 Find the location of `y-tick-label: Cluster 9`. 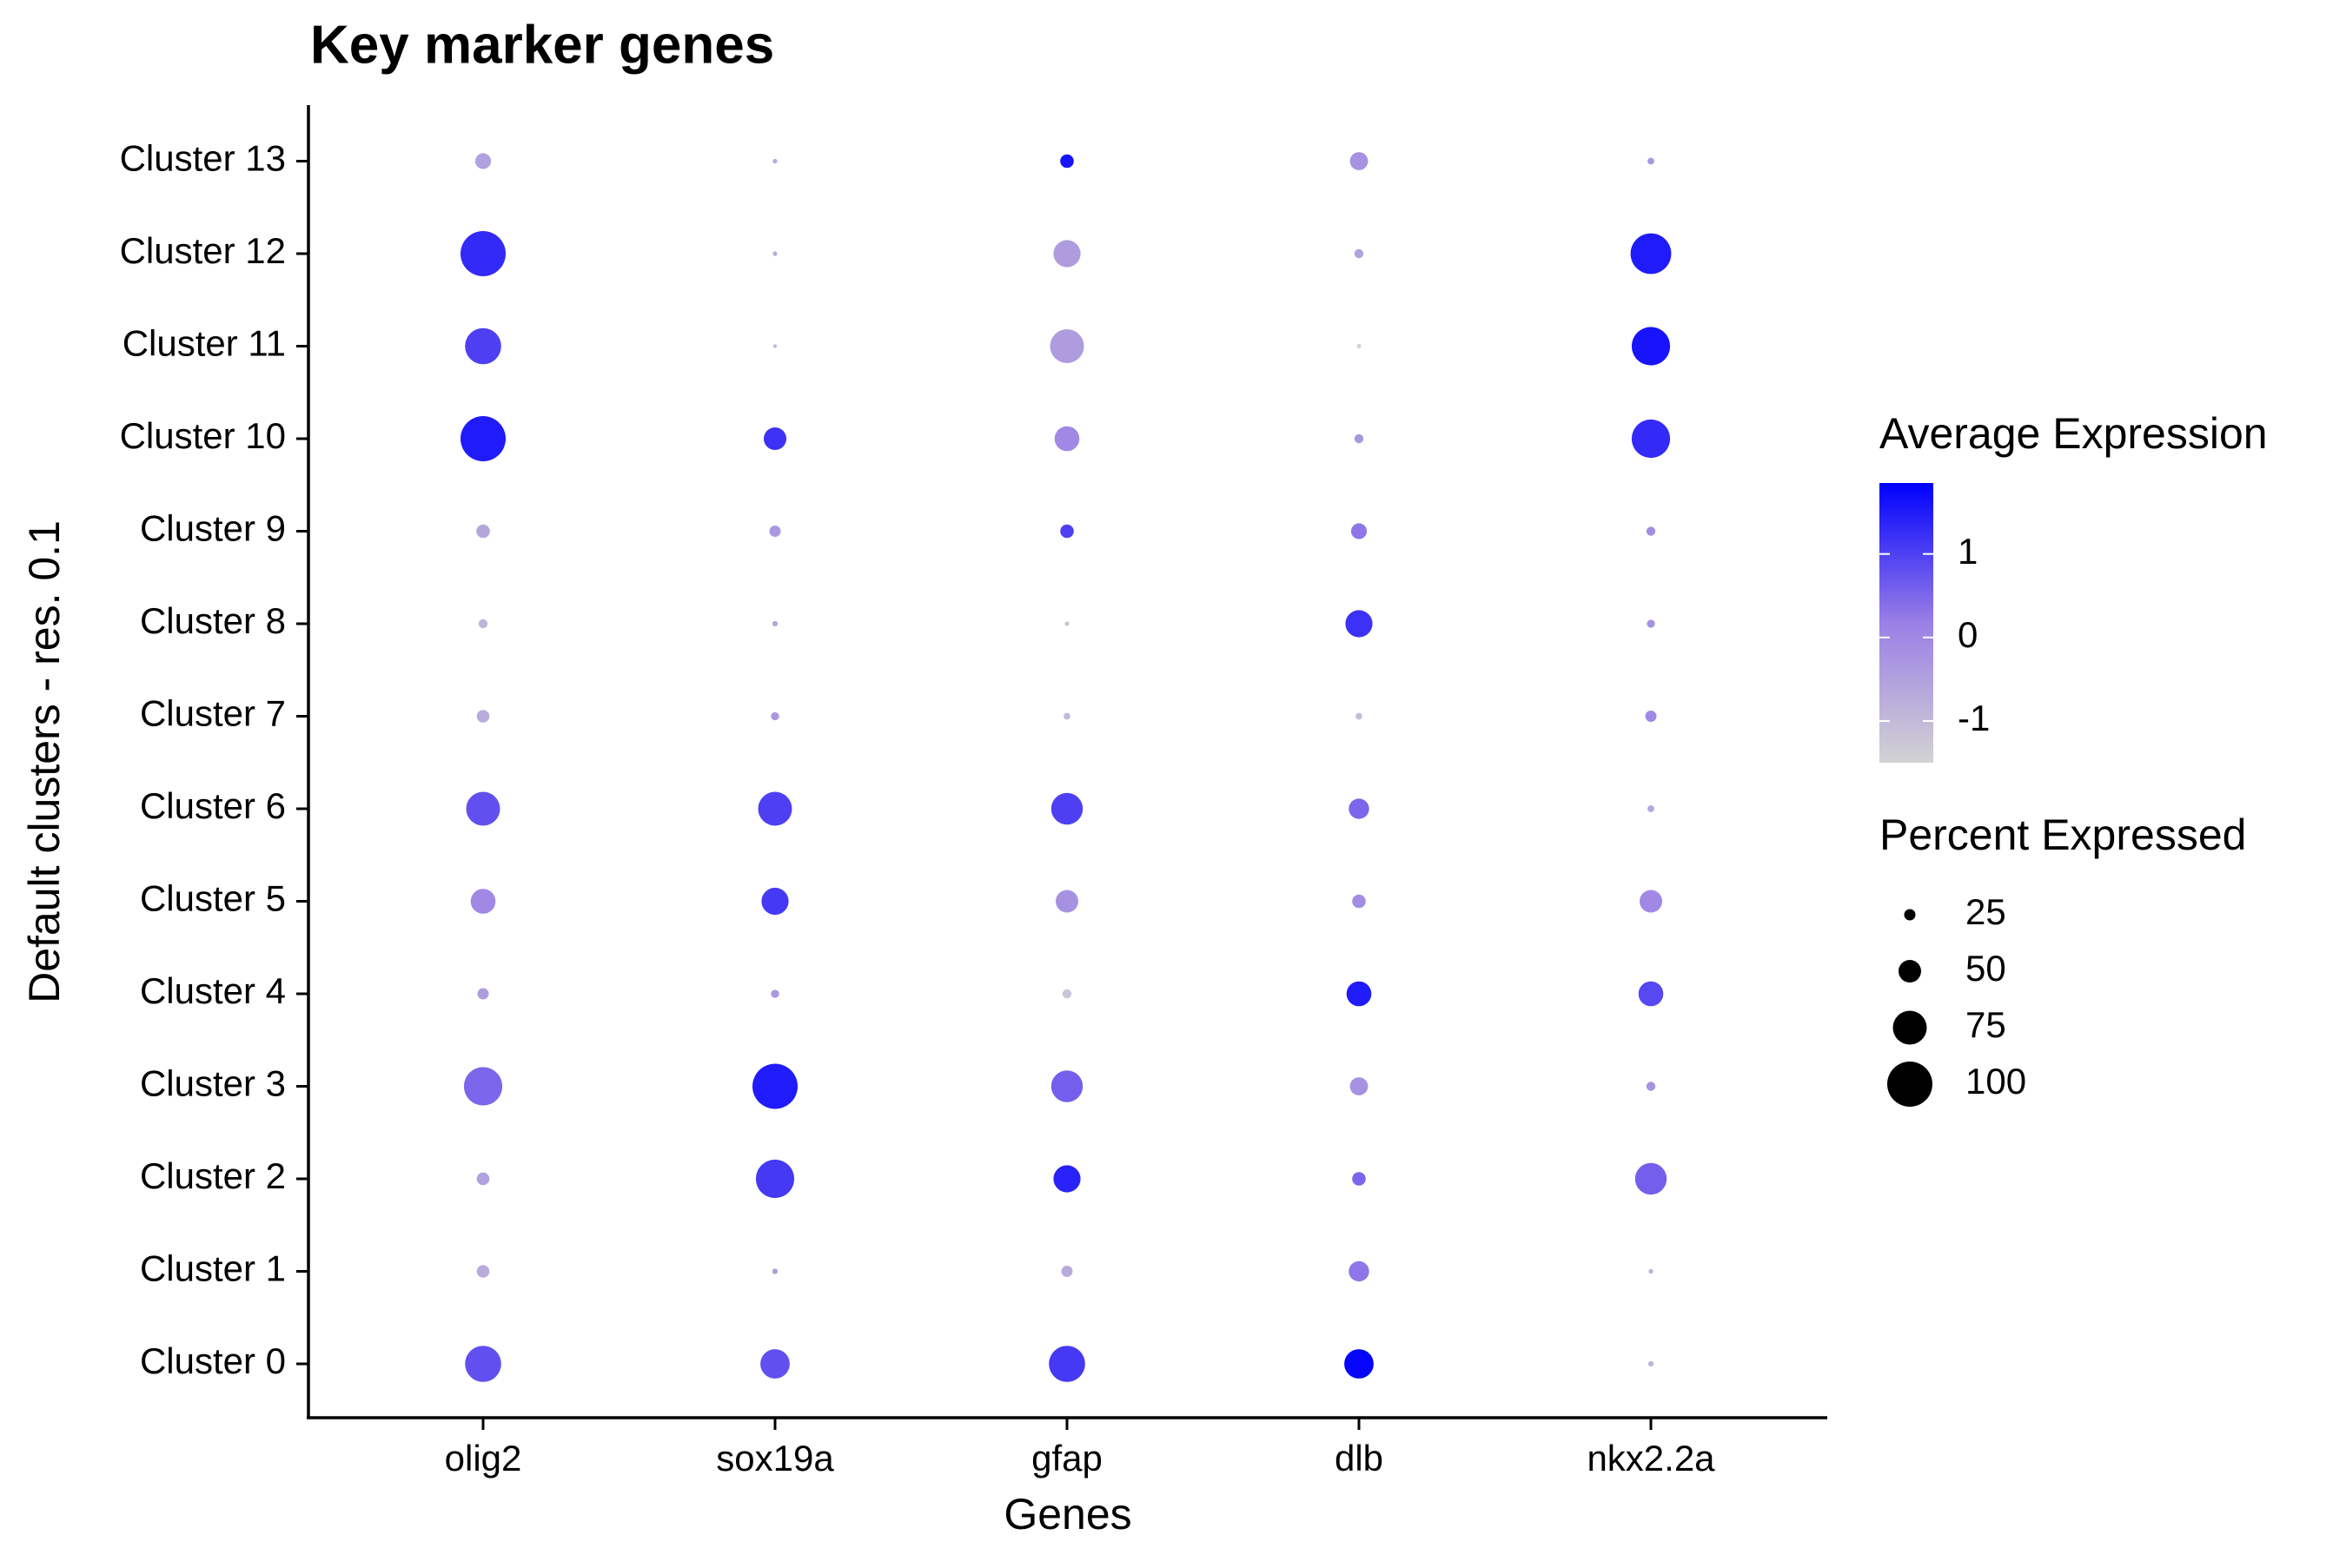

y-tick-label: Cluster 9 is located at coordinates (213, 528).